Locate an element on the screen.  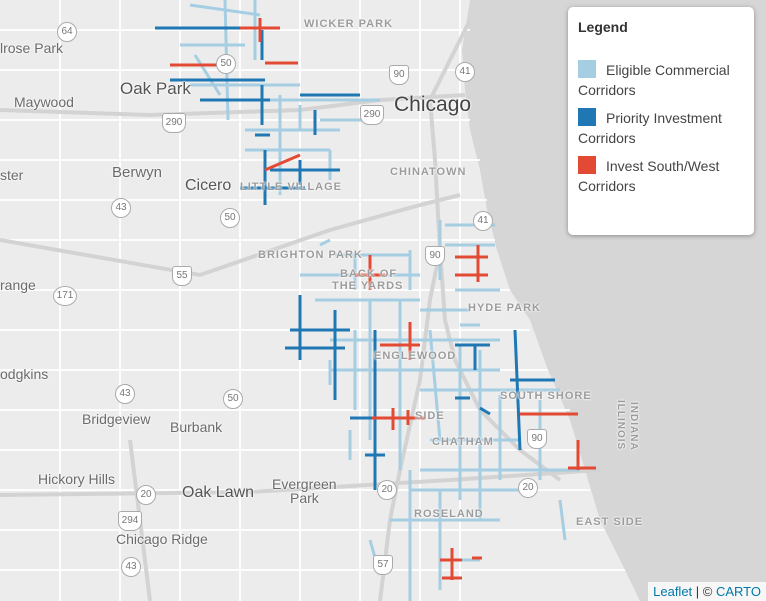
interstate-shield-55: 55 is located at coordinates (182, 276).